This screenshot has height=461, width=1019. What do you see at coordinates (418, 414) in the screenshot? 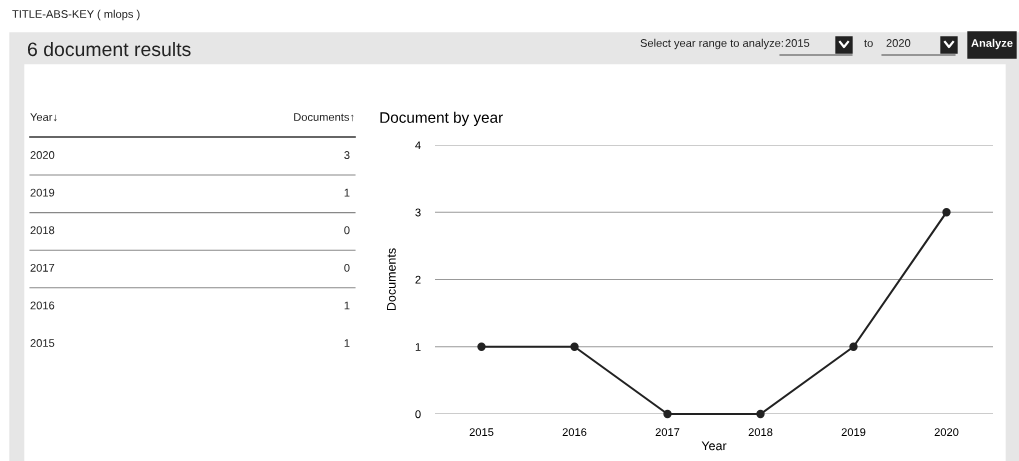
I see `y-tick-label: 0` at bounding box center [418, 414].